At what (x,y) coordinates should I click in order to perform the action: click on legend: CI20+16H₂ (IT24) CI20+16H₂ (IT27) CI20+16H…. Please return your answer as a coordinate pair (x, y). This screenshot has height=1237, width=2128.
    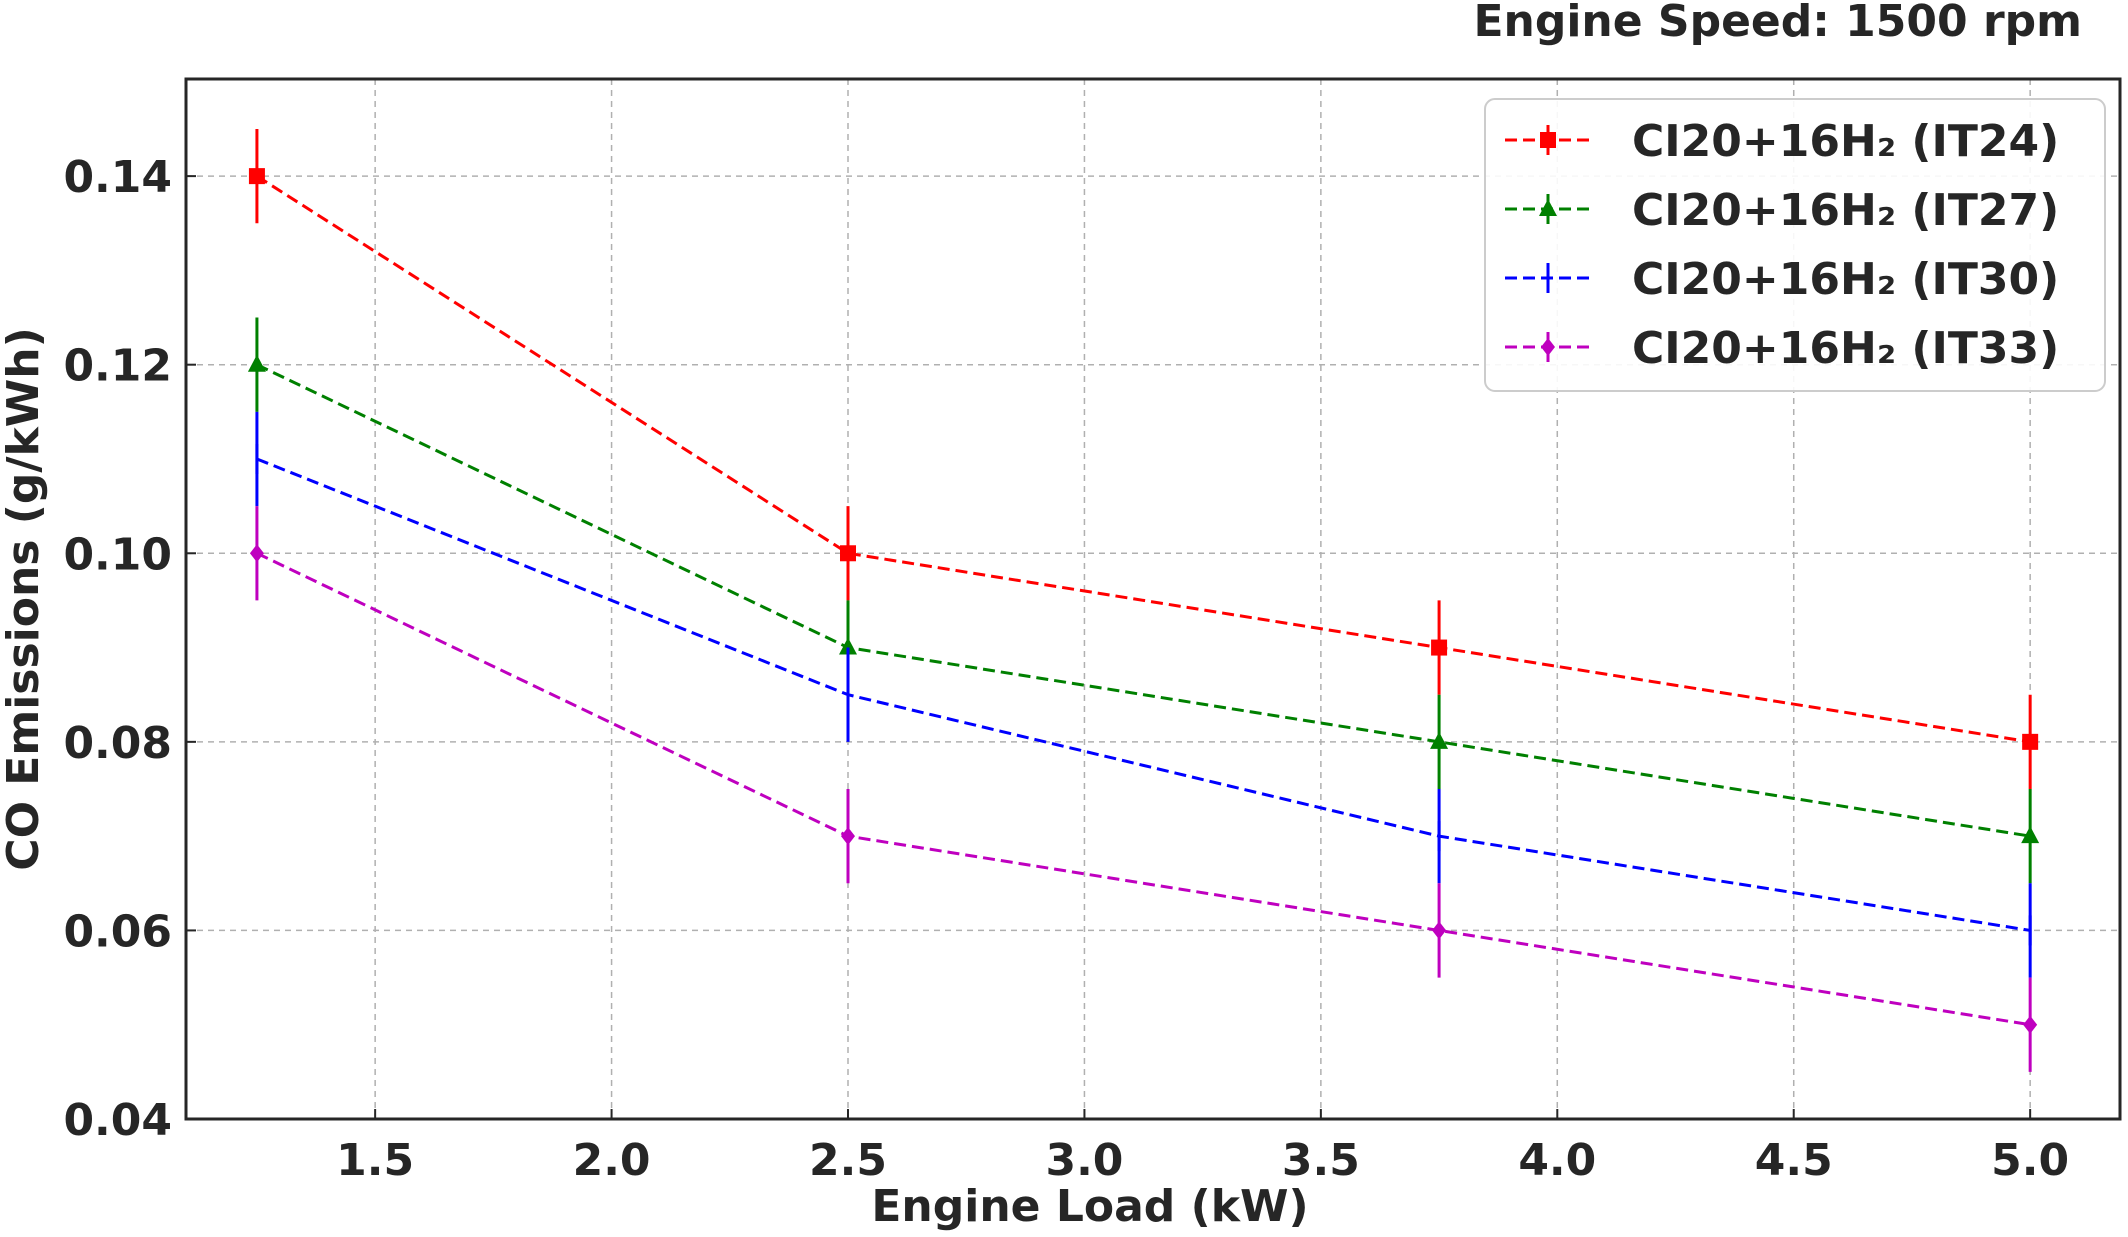
    Looking at the image, I should click on (1795, 245).